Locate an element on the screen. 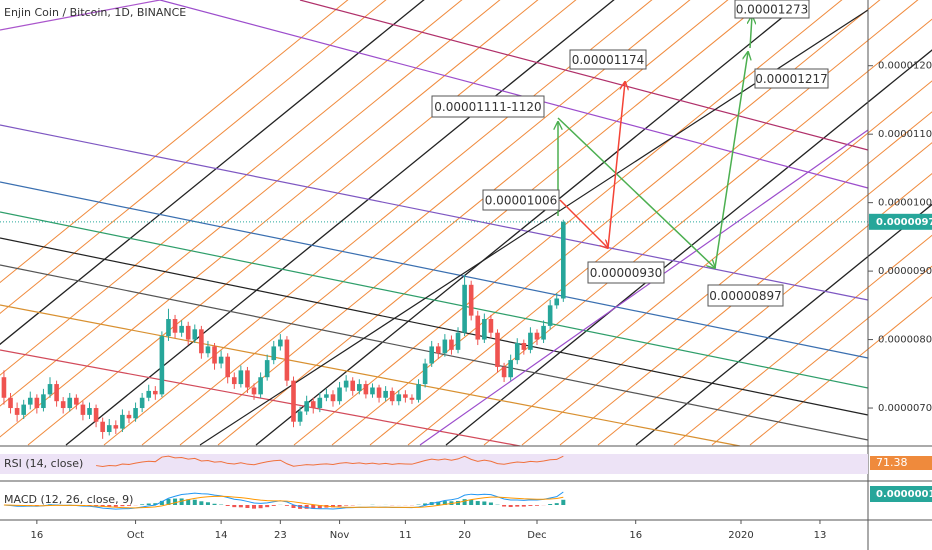 This screenshot has width=932, height=550. rsi-line is located at coordinates (330, 461).